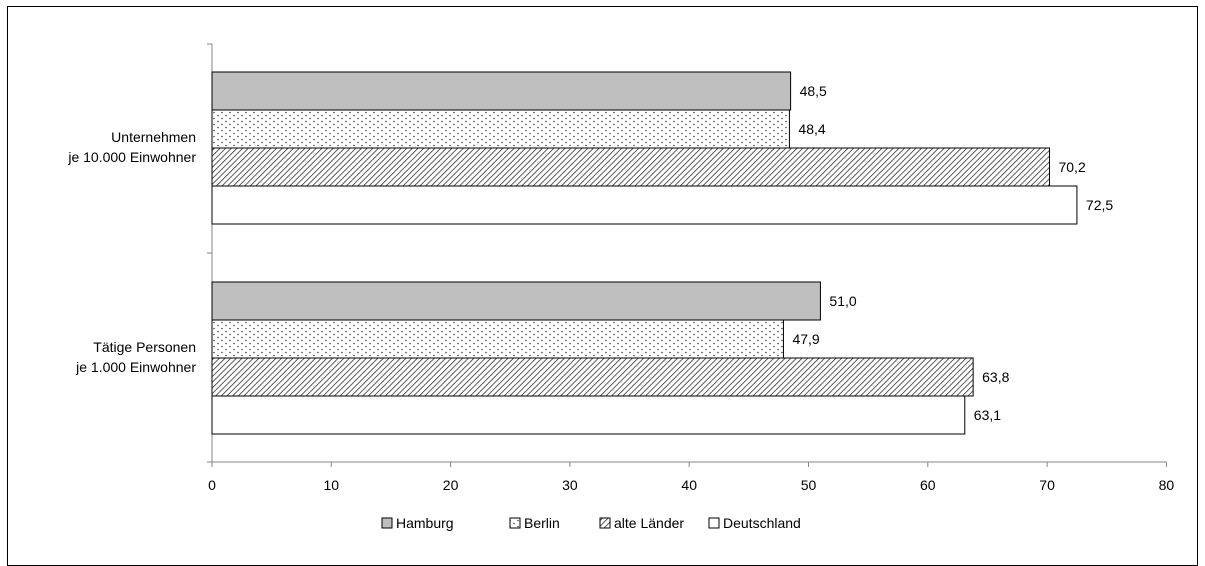 The width and height of the screenshot is (1205, 566). I want to click on x-tick-label: 20, so click(451, 485).